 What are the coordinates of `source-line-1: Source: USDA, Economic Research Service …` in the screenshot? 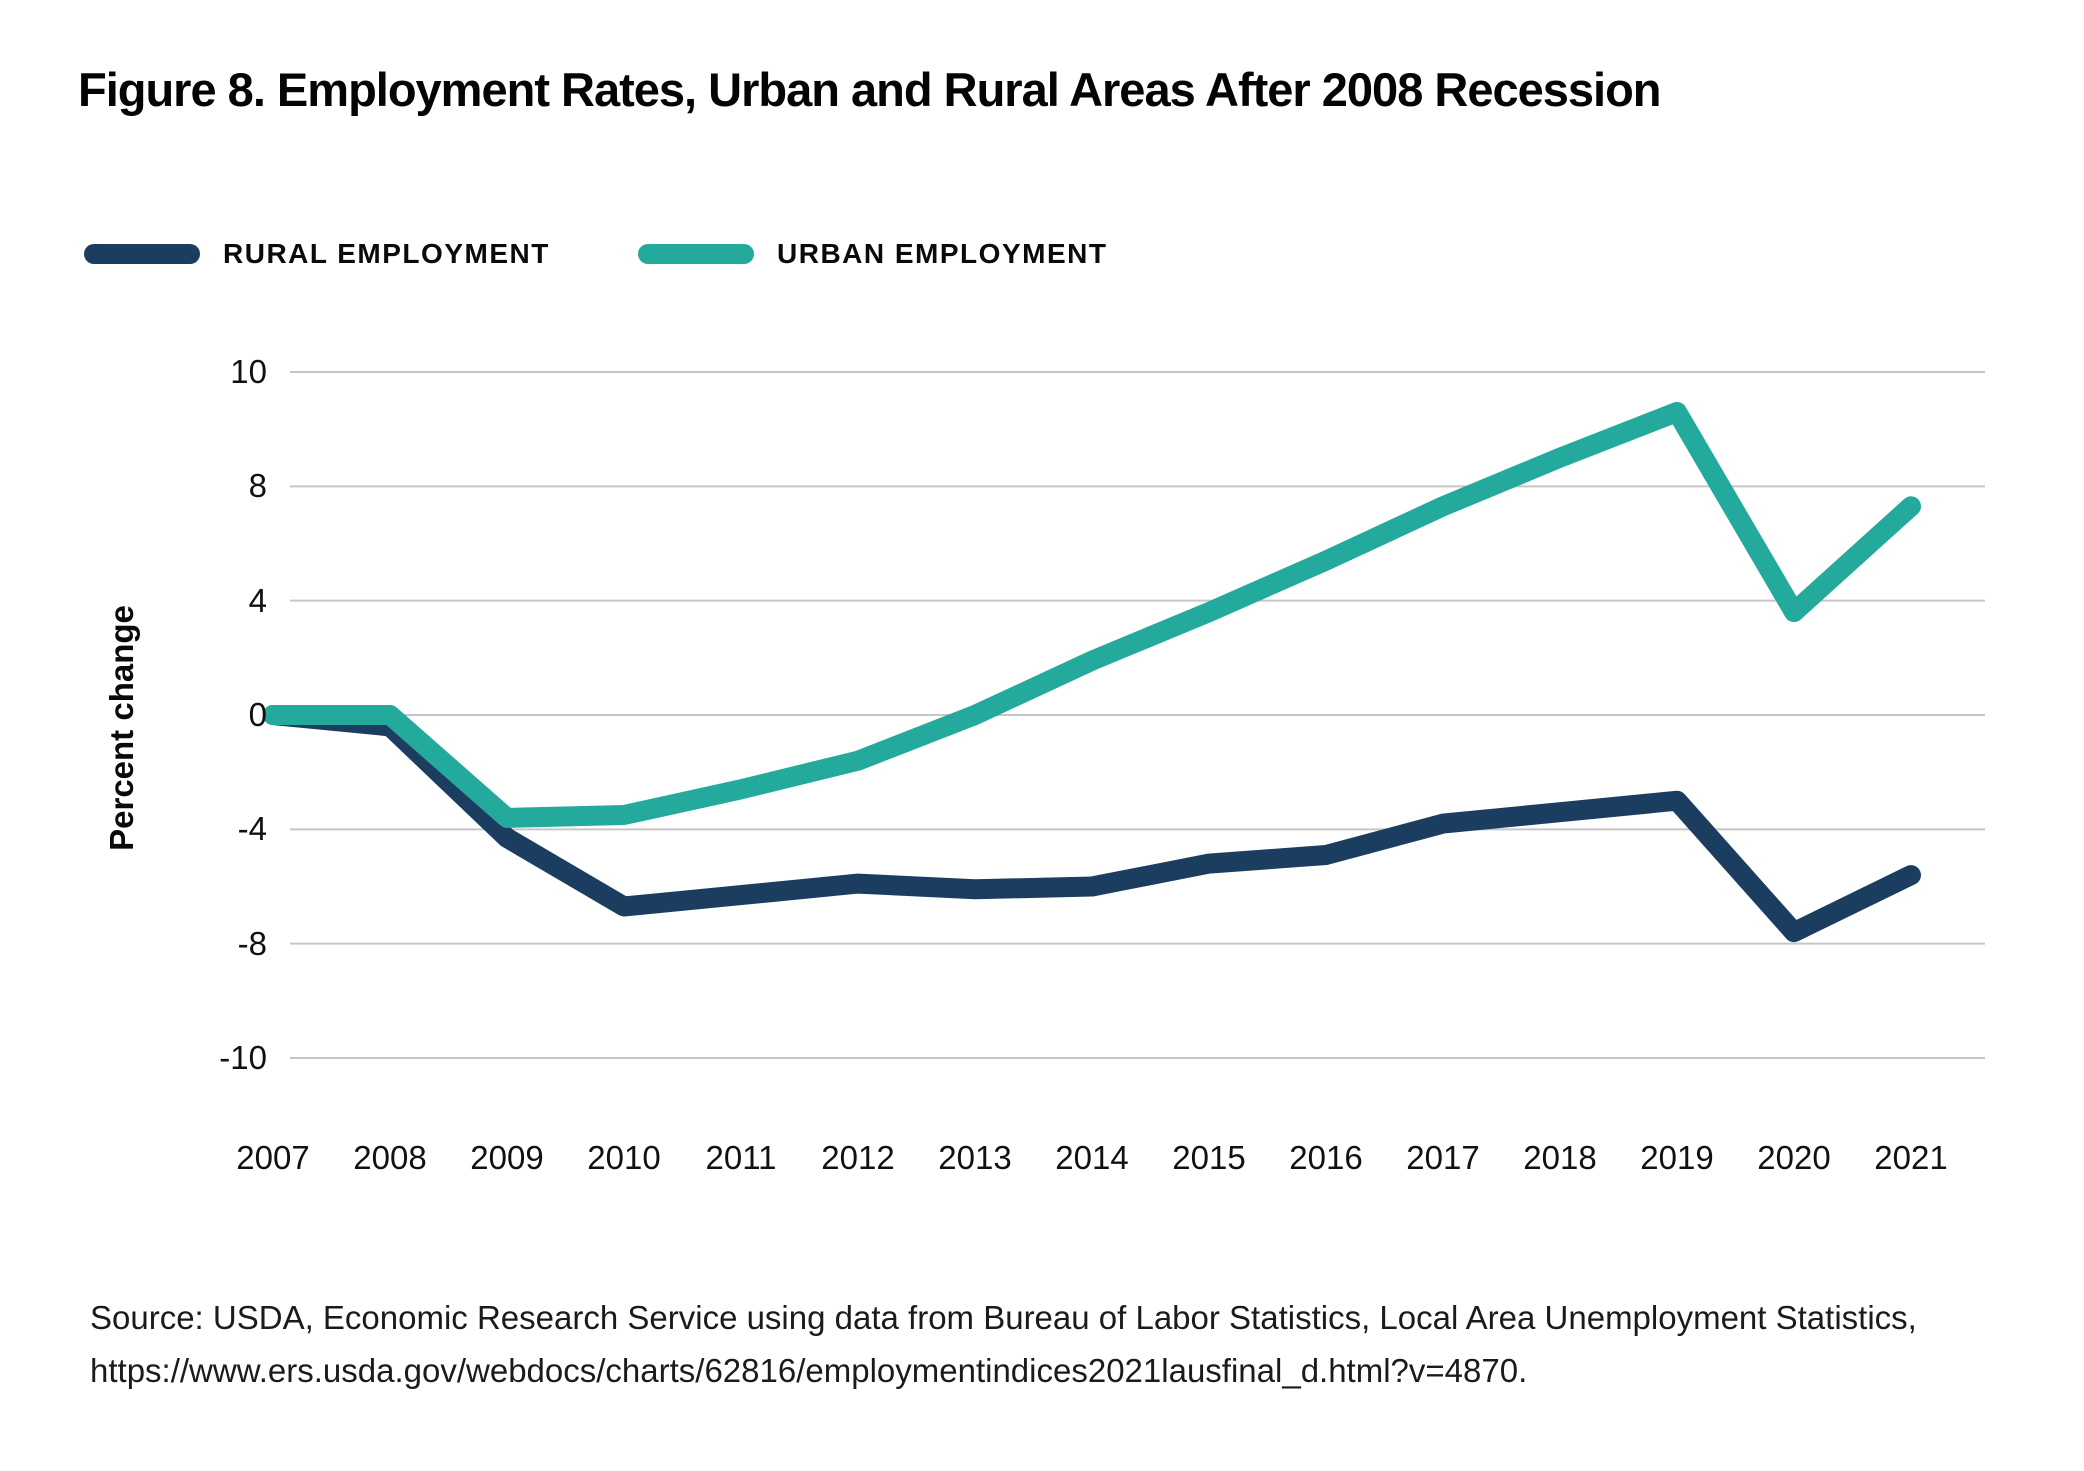 It's located at (1003, 1317).